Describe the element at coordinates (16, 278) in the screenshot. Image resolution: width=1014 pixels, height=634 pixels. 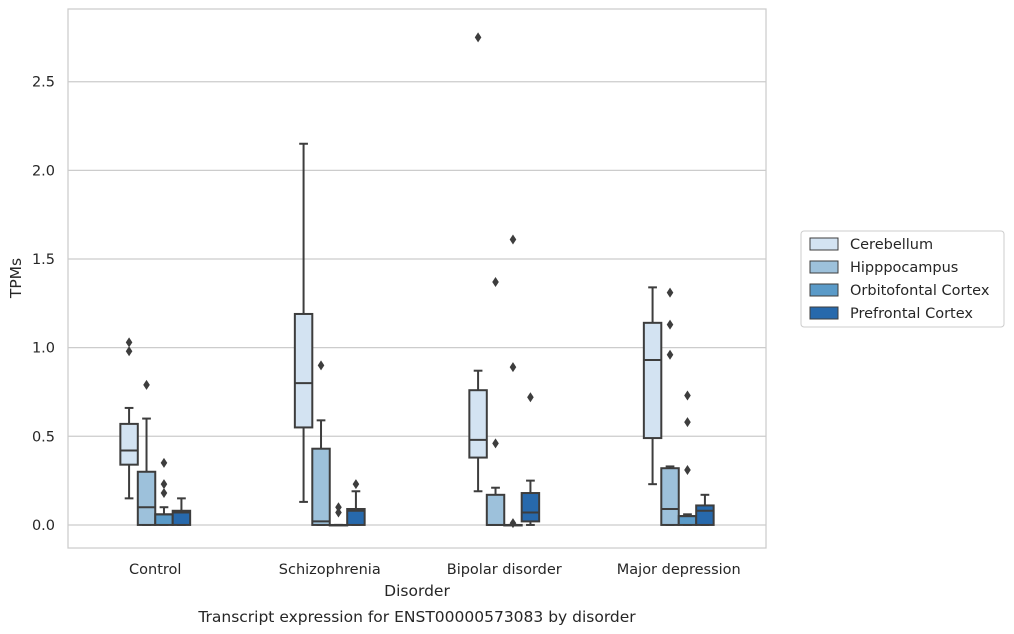
I see `y-axis-title: TPMs` at that location.